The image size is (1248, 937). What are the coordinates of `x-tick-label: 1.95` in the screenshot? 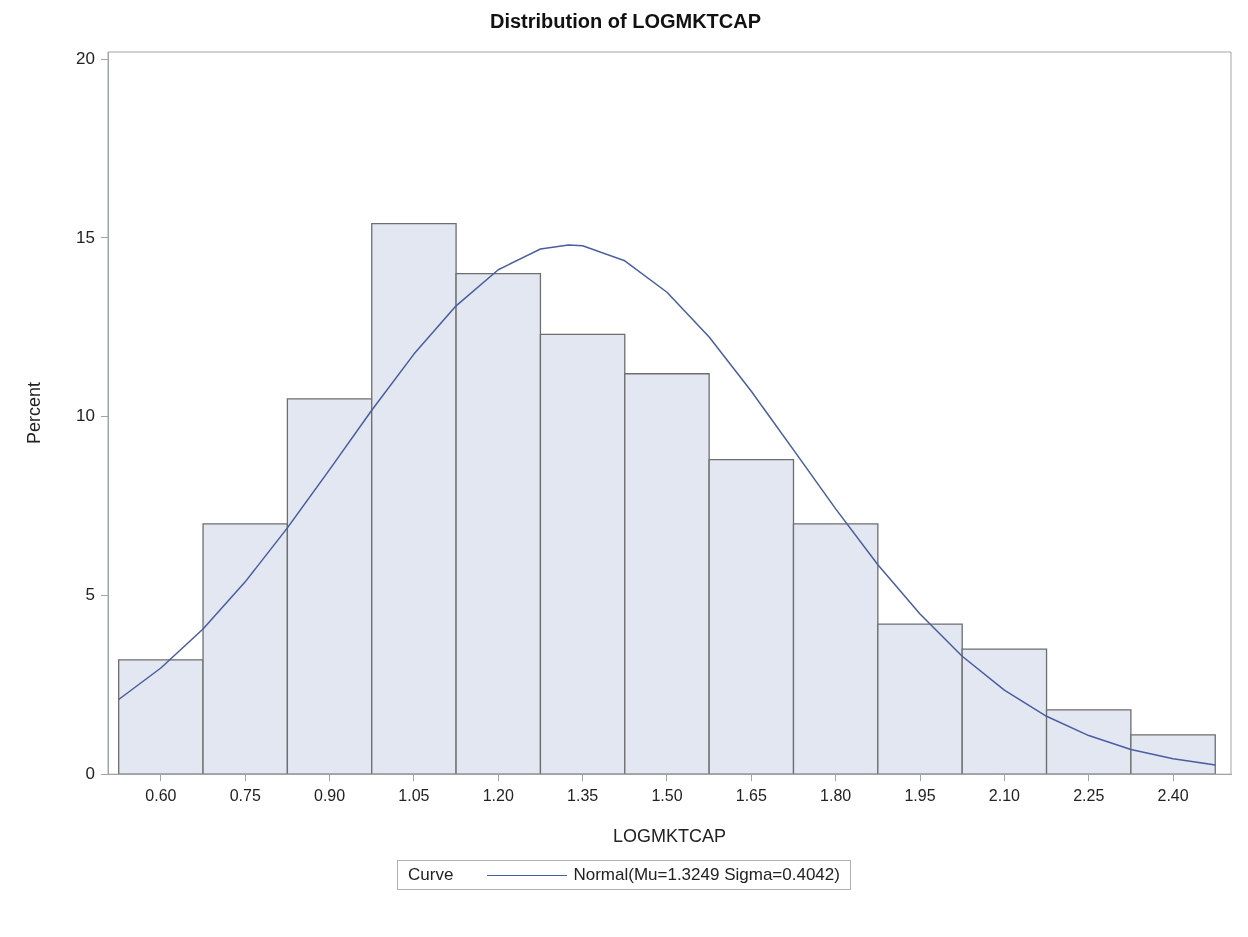 It's located at (920, 796).